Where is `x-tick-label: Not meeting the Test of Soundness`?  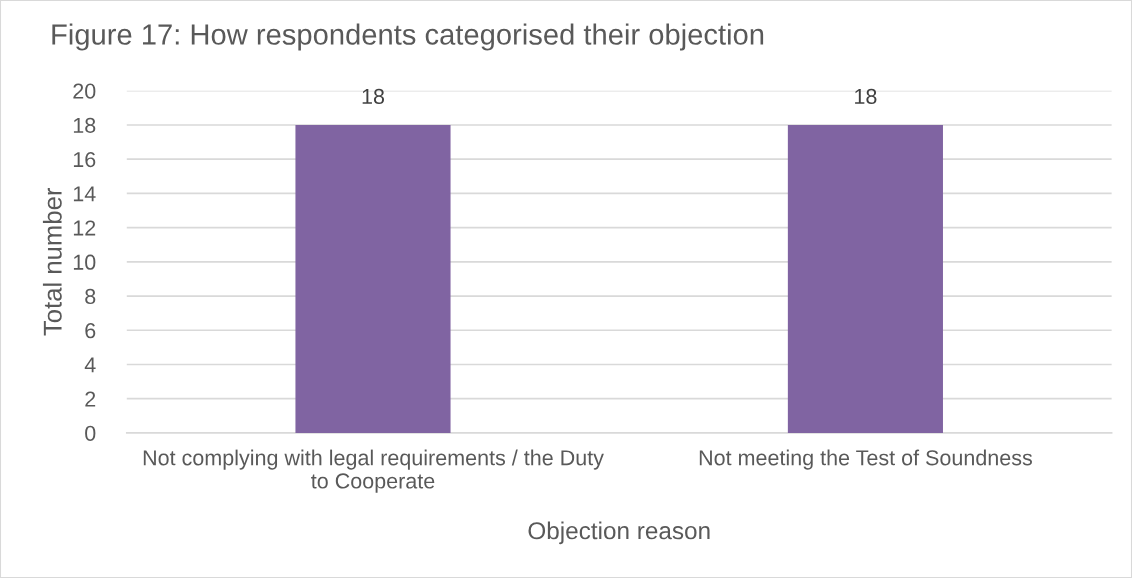
x-tick-label: Not meeting the Test of Soundness is located at coordinates (865, 459).